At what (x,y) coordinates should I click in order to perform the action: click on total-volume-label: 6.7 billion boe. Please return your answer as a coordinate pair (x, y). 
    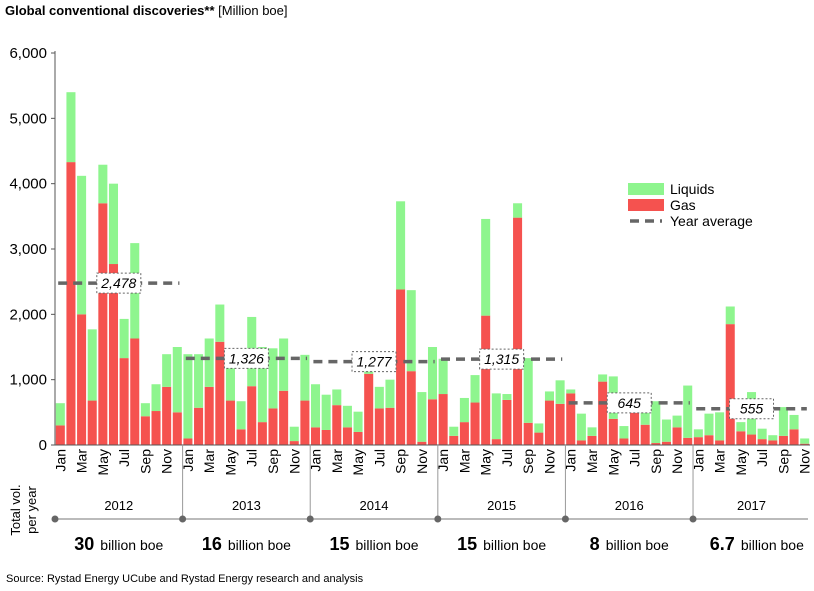
    Looking at the image, I should click on (757, 544).